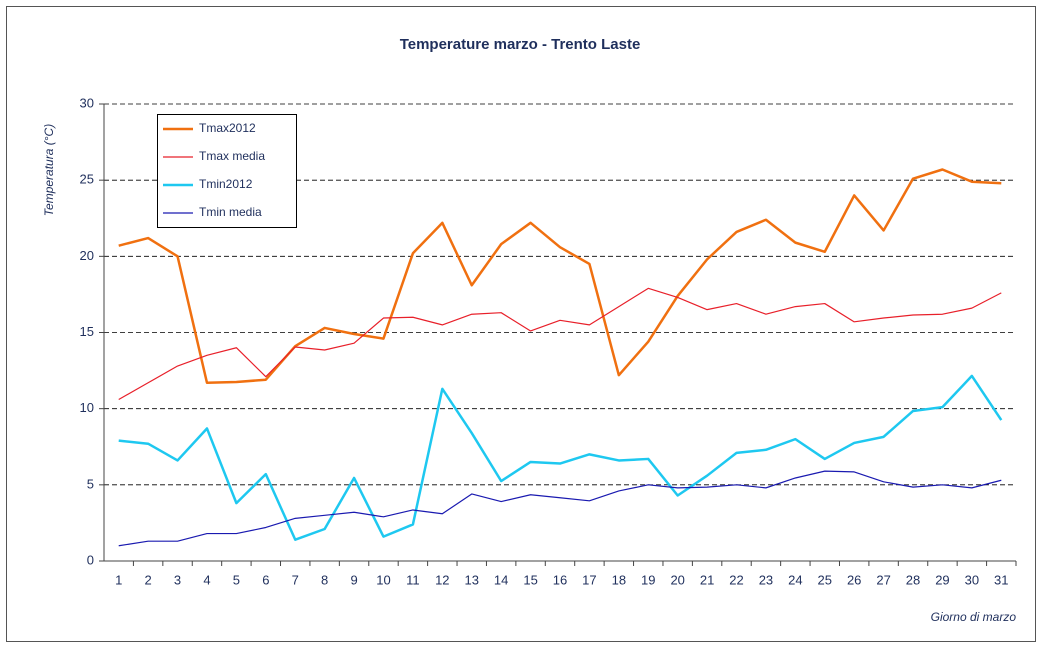 Image resolution: width=1042 pixels, height=653 pixels. What do you see at coordinates (883, 579) in the screenshot?
I see `x-tick-label: 27` at bounding box center [883, 579].